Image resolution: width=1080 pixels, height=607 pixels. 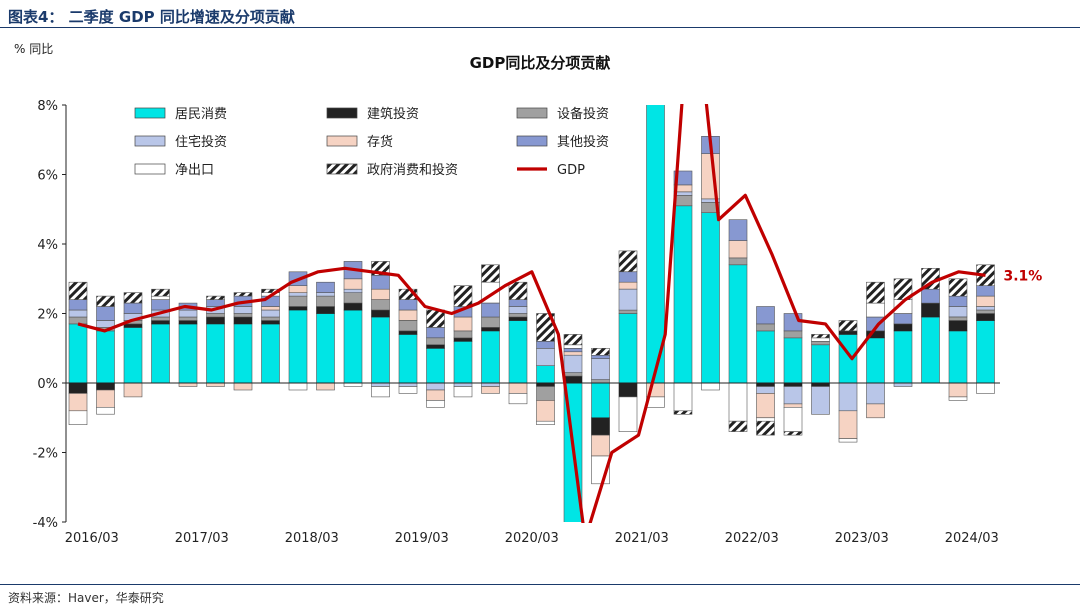 What do you see at coordinates (270, 313) in the screenshot?
I see `bar-residential-2017Q4` at bounding box center [270, 313].